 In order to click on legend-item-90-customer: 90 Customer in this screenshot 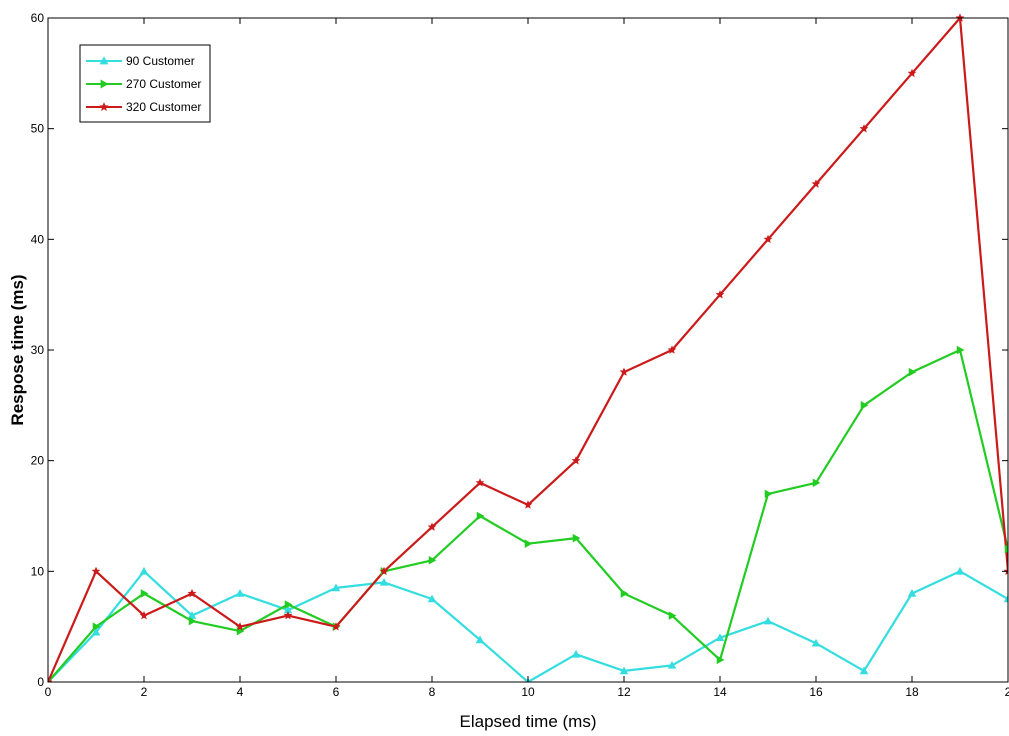, I will do `click(140, 61)`.